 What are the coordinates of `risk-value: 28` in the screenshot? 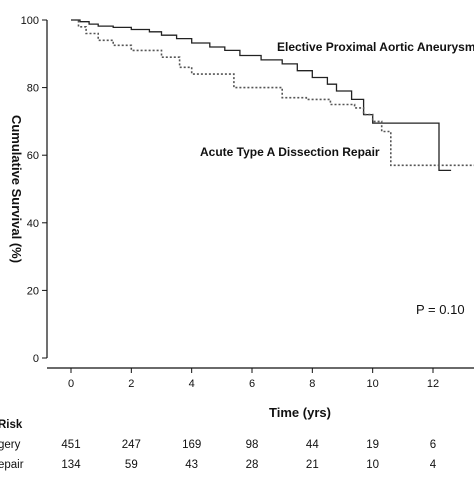 It's located at (252, 465).